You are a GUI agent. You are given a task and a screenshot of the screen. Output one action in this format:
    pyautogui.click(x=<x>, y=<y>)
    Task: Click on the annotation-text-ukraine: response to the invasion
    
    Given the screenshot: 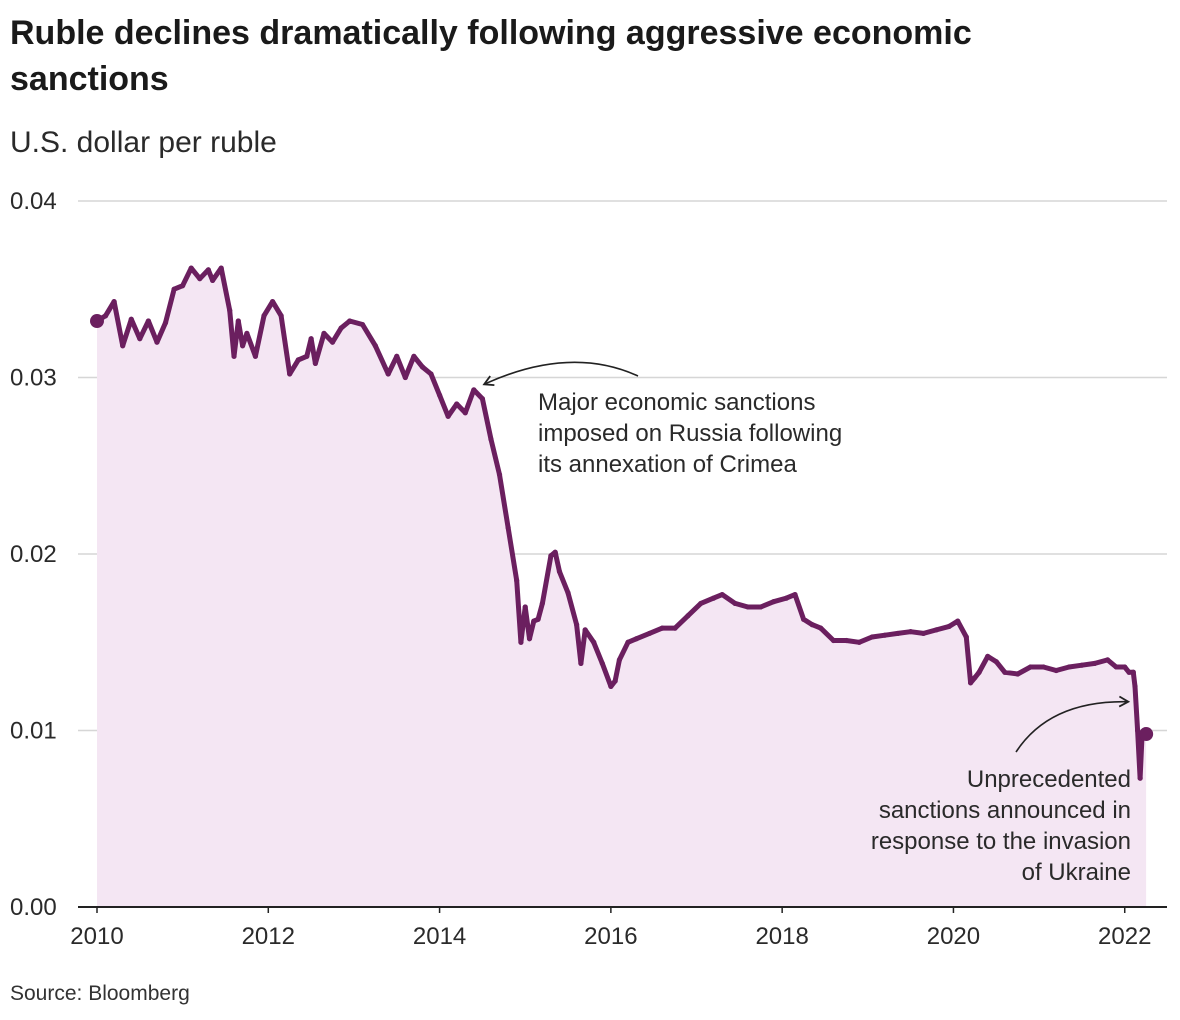 What is the action you would take?
    pyautogui.click(x=1001, y=841)
    